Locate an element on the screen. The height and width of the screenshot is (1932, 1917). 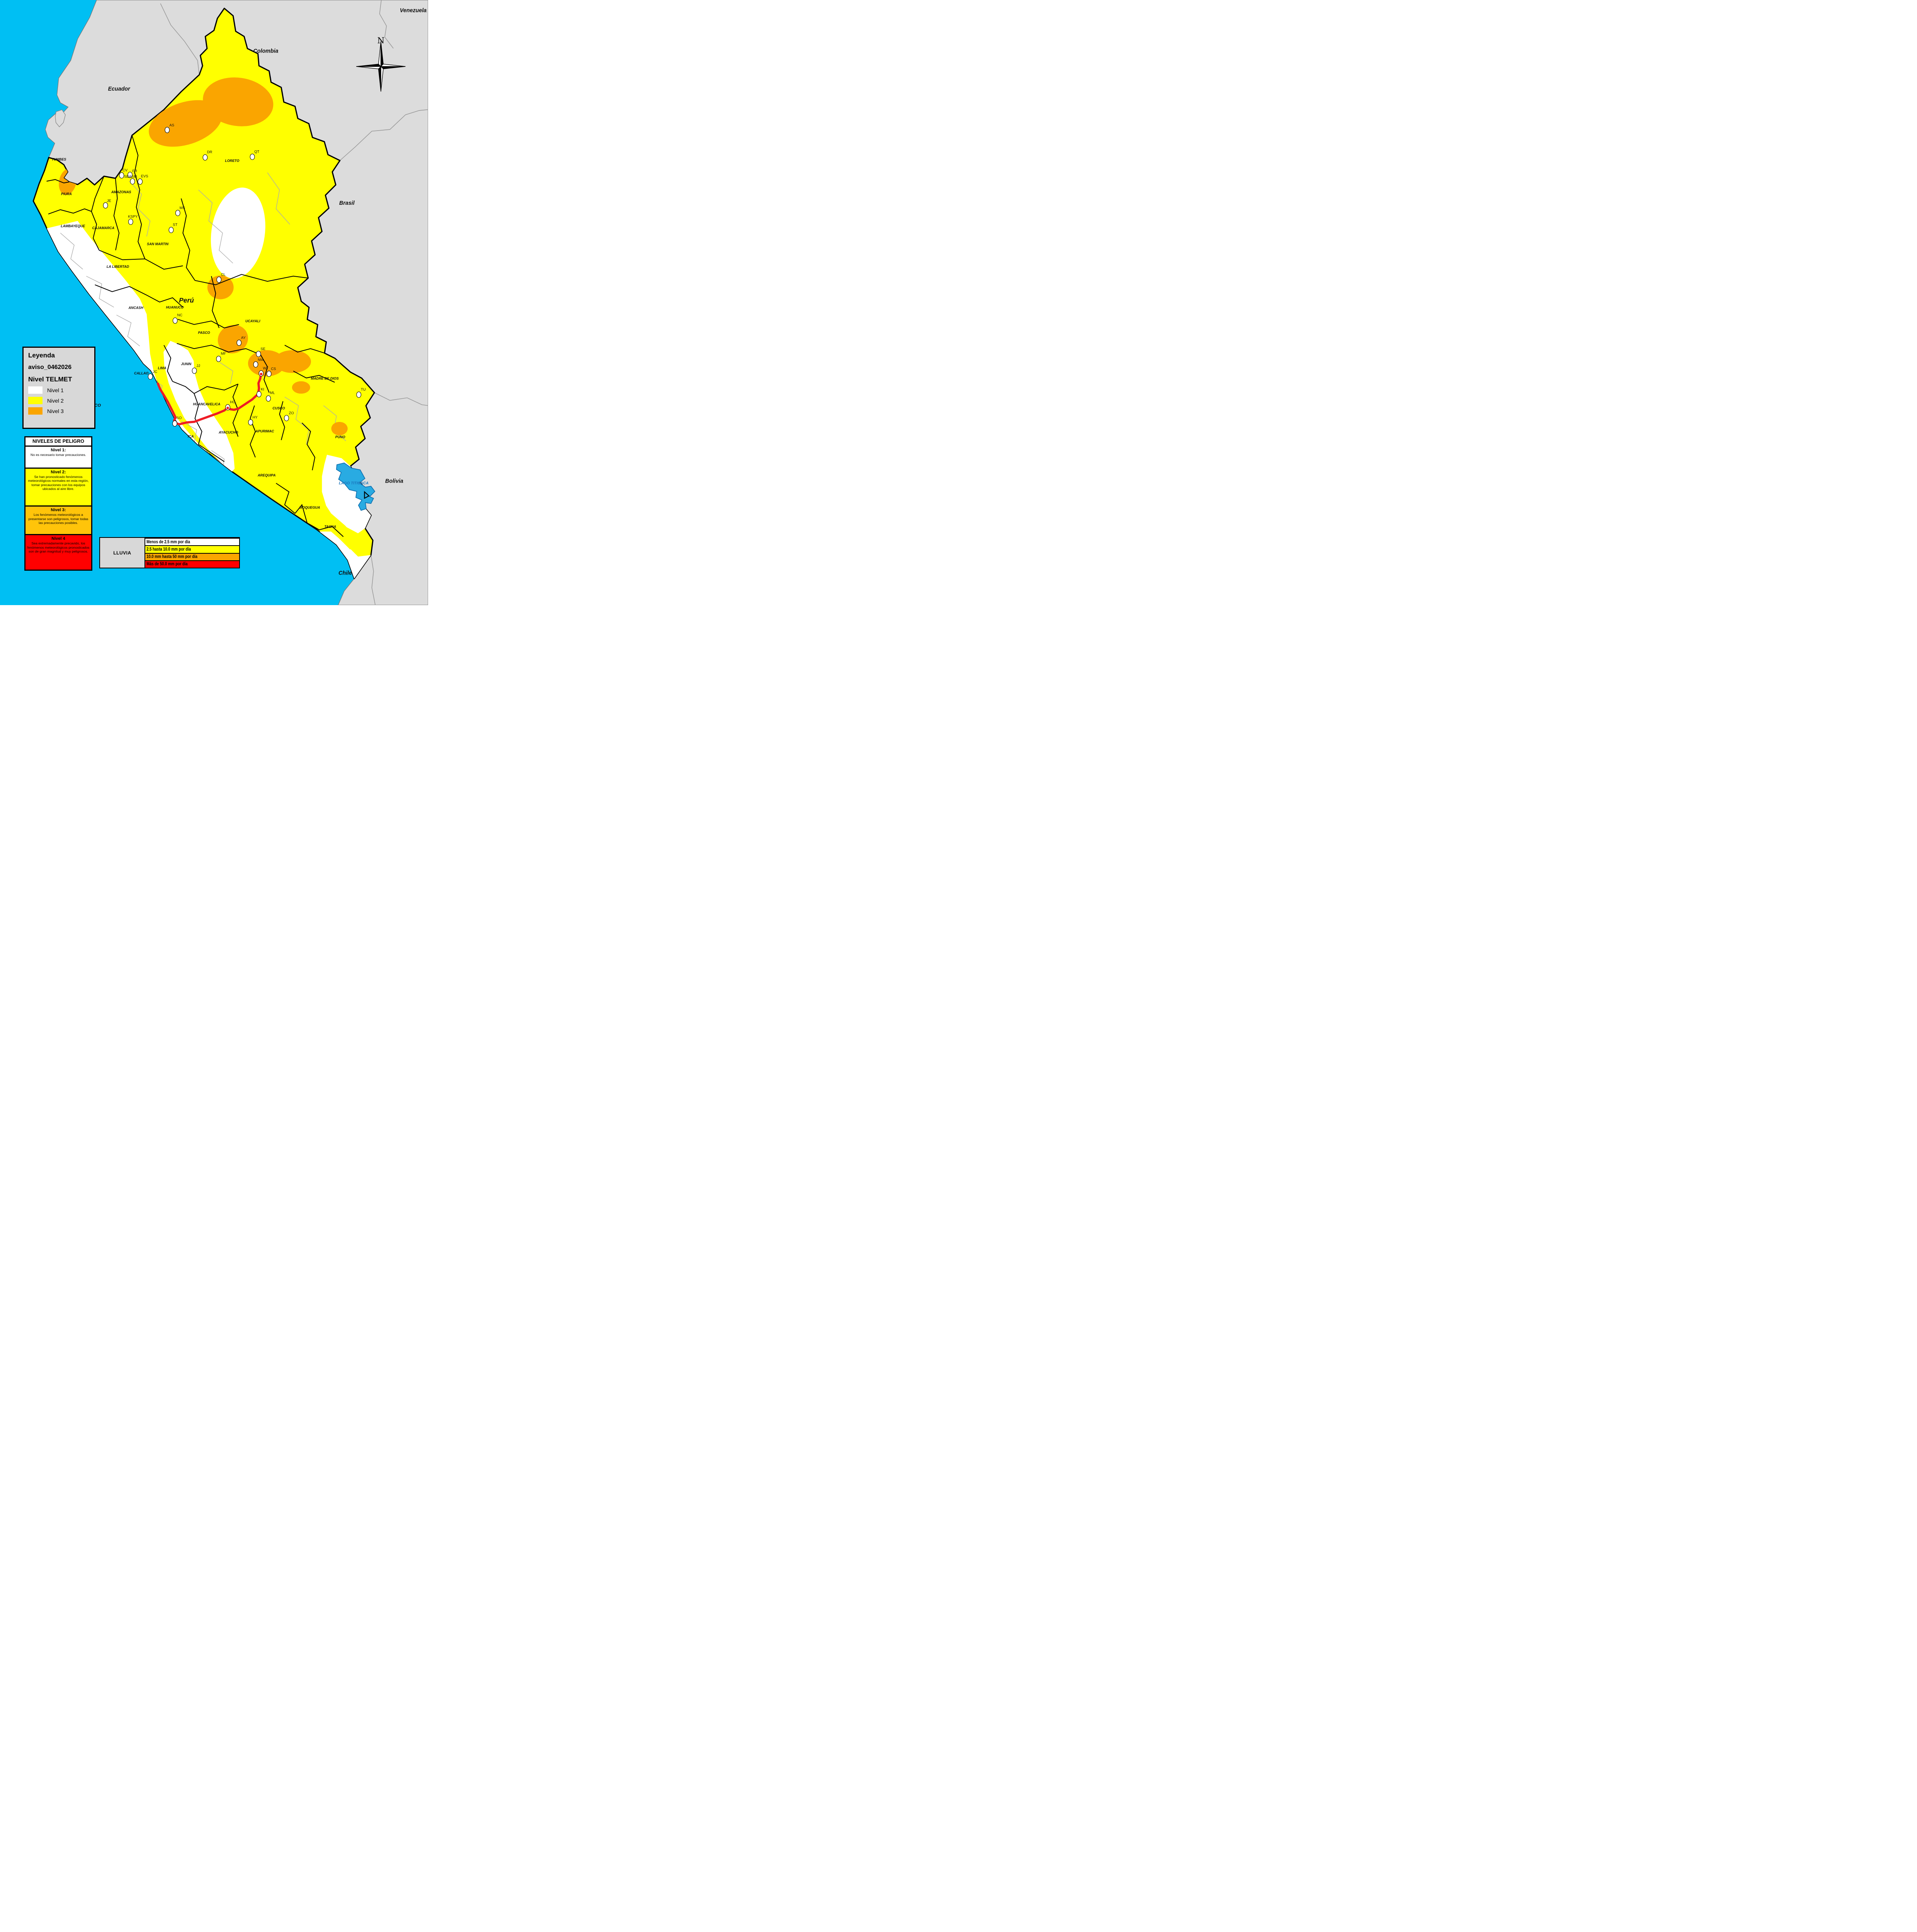
station-label-wt: WT is located at coordinates (266, 368).